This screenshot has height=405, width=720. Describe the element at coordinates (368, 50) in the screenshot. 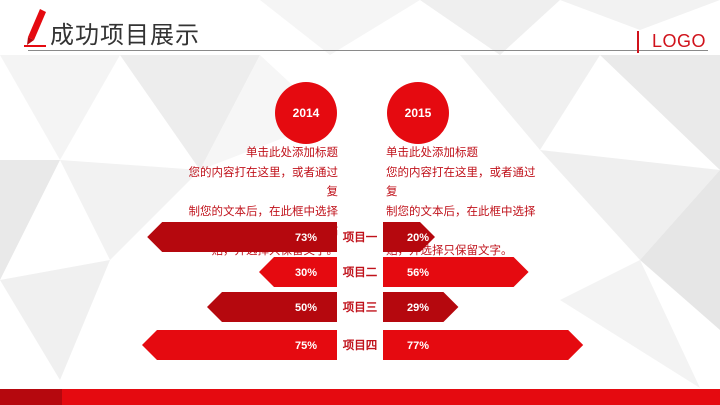

I see `header-divider` at that location.